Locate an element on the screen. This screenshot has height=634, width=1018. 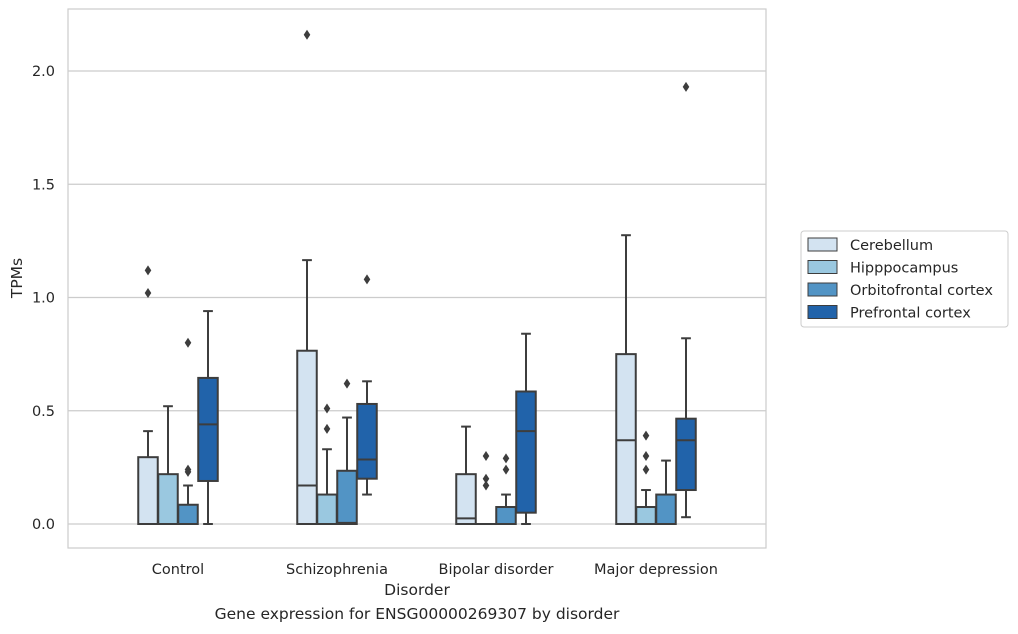
y-tick-label: 2.0 is located at coordinates (43, 72).